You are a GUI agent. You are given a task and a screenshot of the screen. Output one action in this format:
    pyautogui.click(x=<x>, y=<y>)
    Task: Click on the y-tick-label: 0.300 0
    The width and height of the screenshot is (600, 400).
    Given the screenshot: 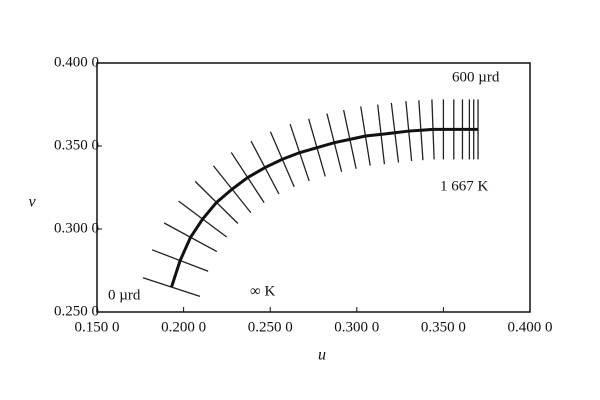 What is the action you would take?
    pyautogui.click(x=76, y=228)
    